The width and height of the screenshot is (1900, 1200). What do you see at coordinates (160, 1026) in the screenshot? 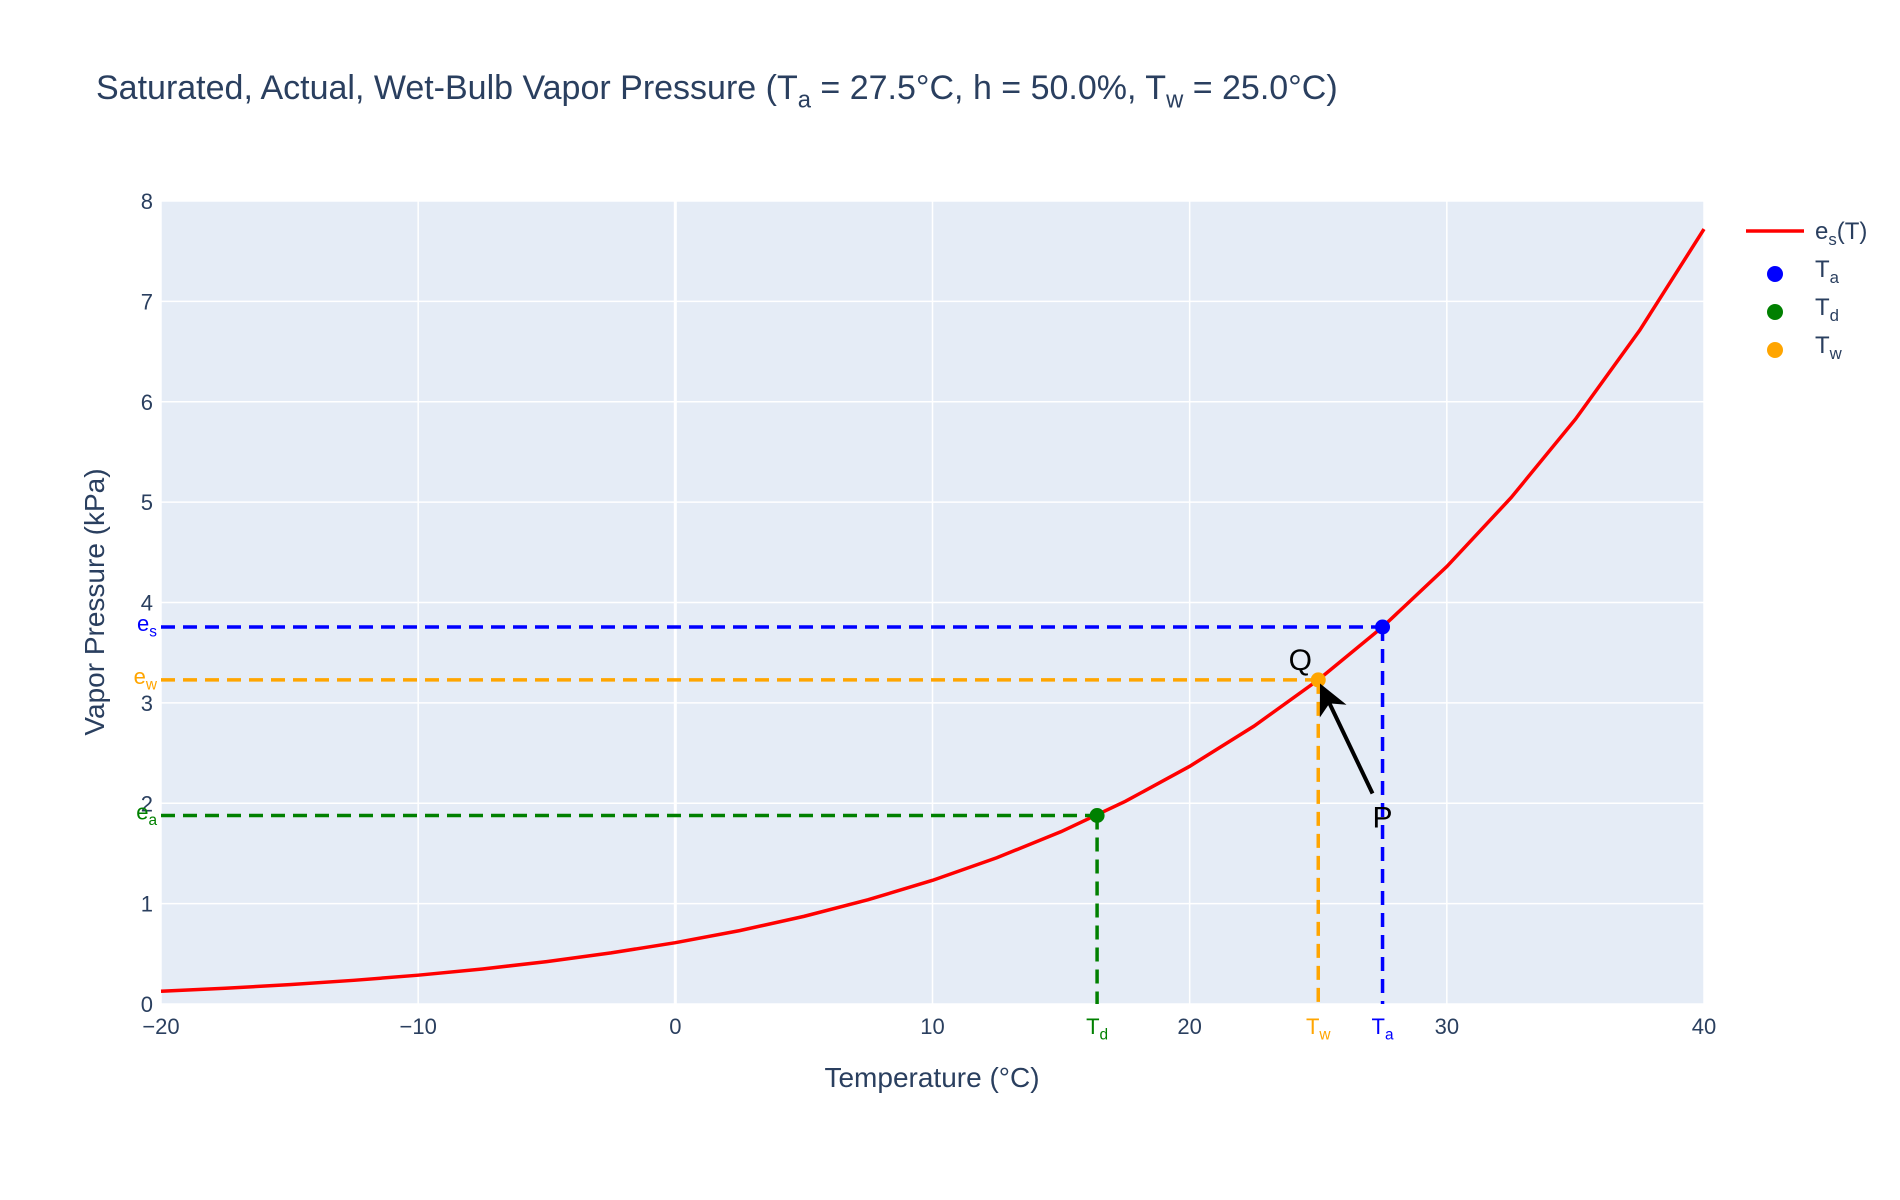
I see `x-tick-label: −20` at bounding box center [160, 1026].